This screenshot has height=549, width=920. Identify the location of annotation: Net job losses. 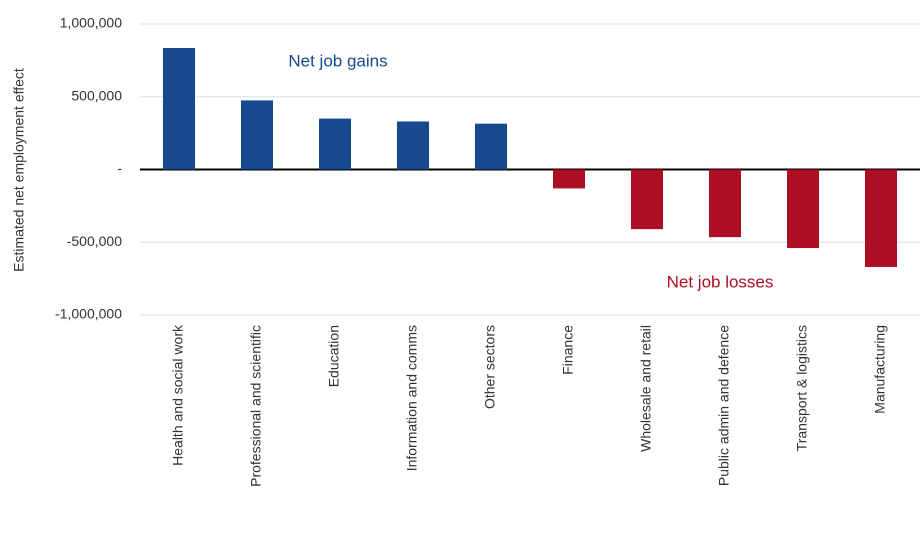
(720, 281).